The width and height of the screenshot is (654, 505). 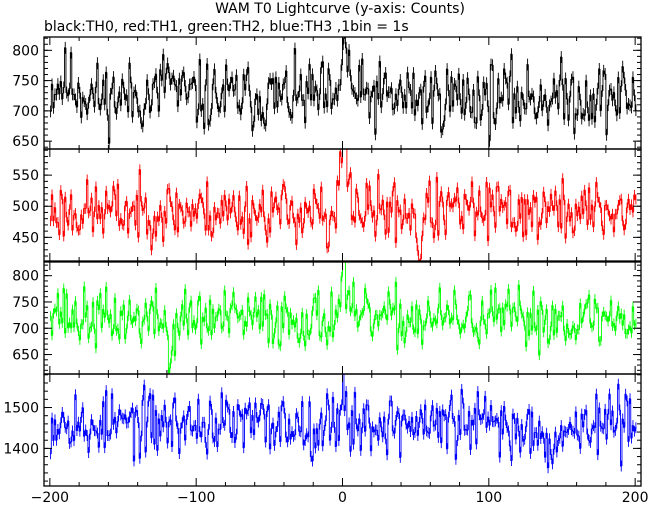 I want to click on y-tick-label: 1400, so click(x=21, y=449).